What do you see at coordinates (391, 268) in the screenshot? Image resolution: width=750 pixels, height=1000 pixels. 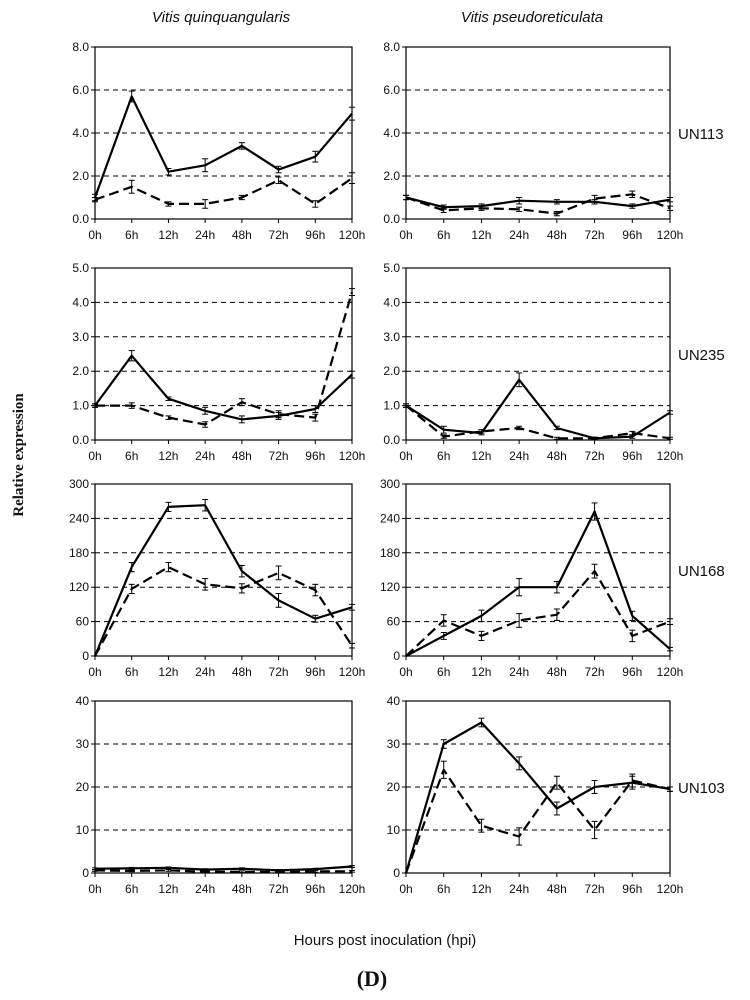 I see `y-tick-label: 5.0` at bounding box center [391, 268].